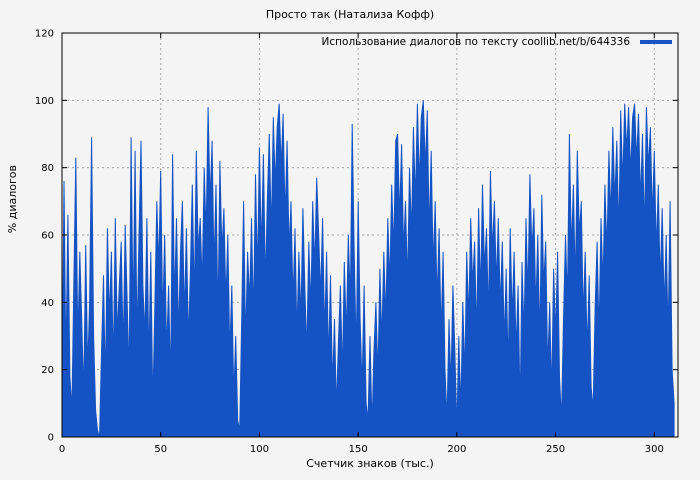 This screenshot has width=700, height=480. I want to click on svg-text: 120, so click(44, 34).